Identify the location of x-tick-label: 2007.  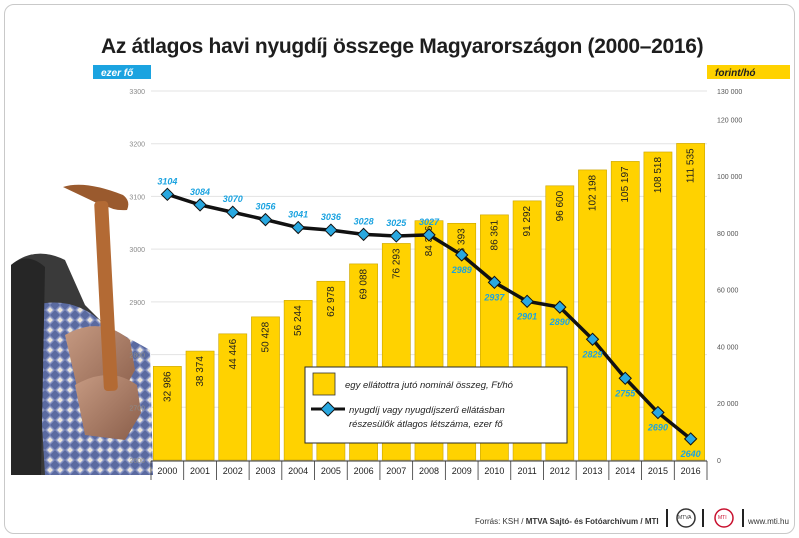
(396, 471).